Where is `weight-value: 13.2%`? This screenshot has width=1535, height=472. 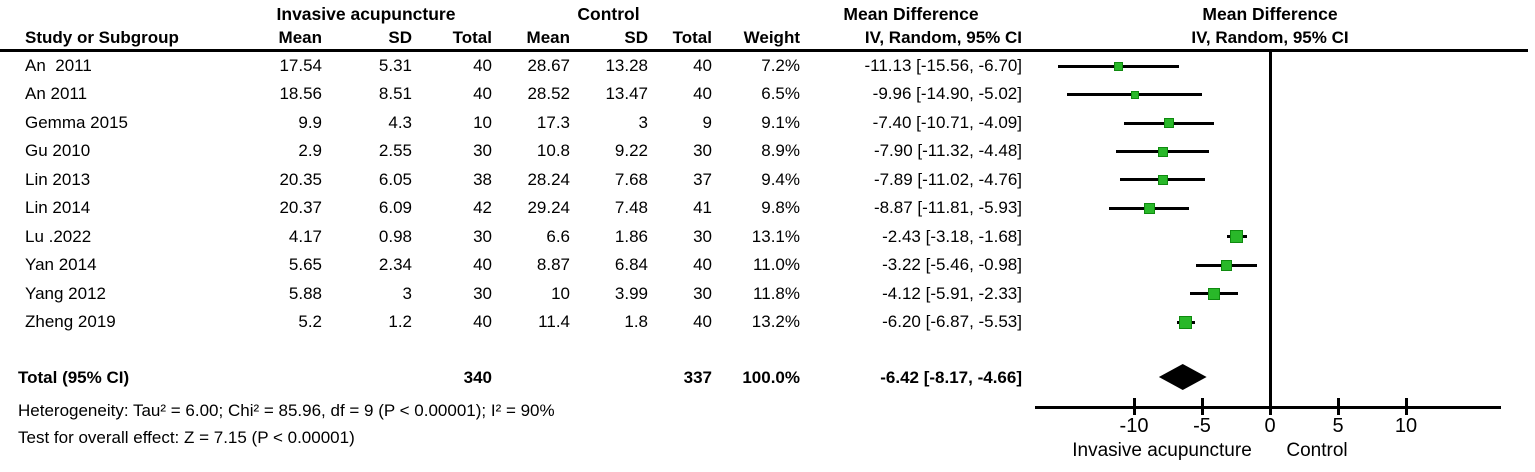
weight-value: 13.2% is located at coordinates (775, 321).